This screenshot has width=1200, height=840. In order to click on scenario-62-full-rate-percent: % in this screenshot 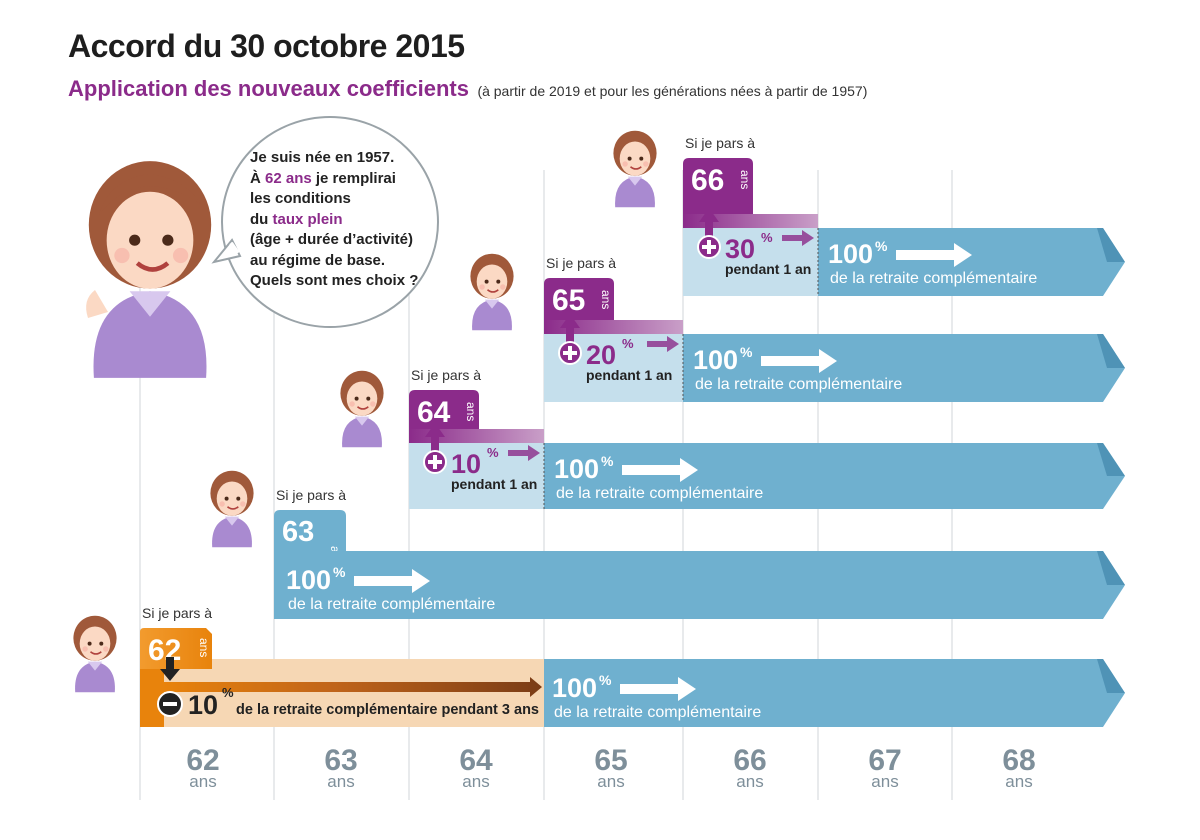, I will do `click(605, 680)`.